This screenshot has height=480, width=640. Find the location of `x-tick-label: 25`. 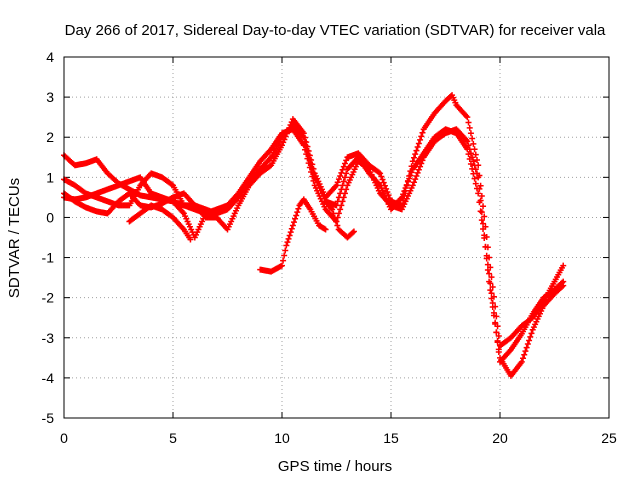

x-tick-label: 25 is located at coordinates (609, 438).